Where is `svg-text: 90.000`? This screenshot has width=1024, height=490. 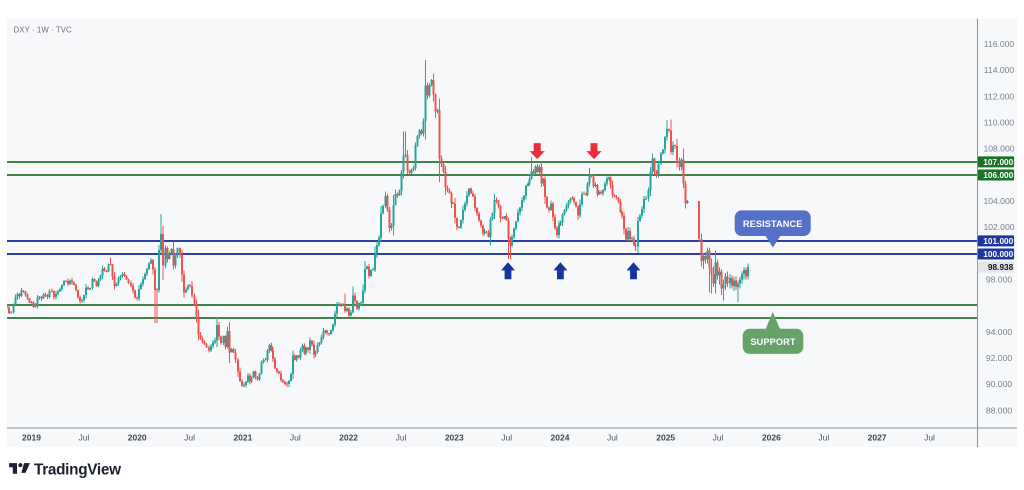 svg-text: 90.000 is located at coordinates (999, 384).